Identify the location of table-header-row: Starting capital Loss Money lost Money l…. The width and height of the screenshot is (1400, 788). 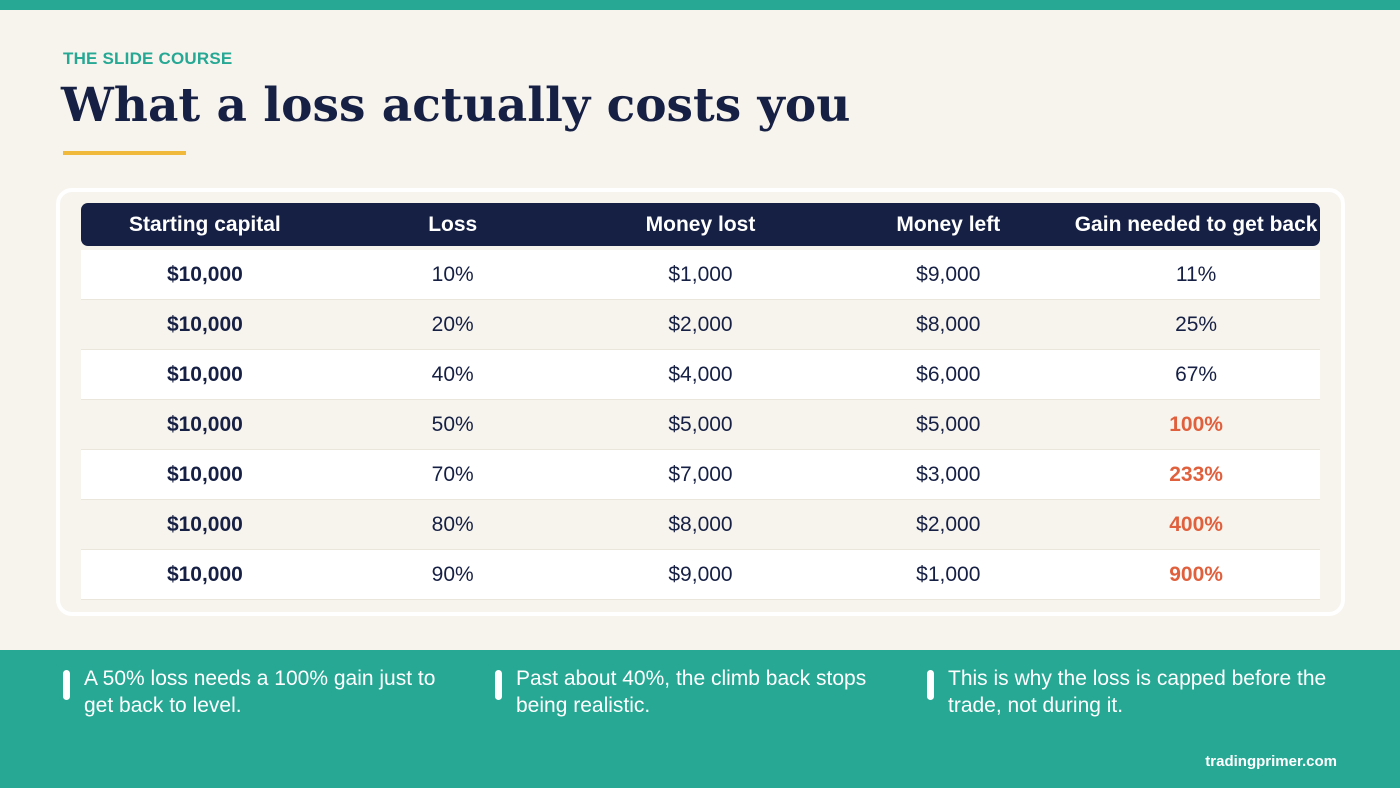
(700, 224).